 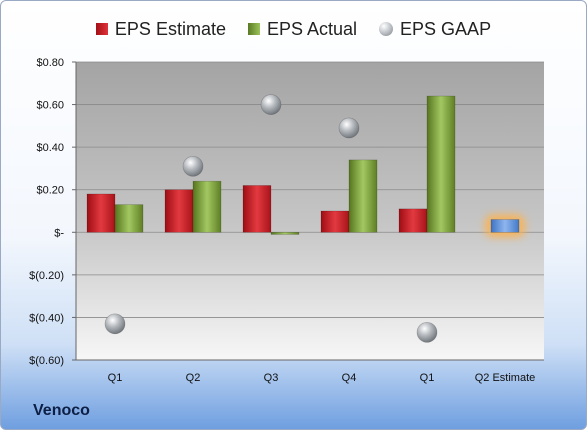 What do you see at coordinates (193, 378) in the screenshot?
I see `x-tick-label: Q2` at bounding box center [193, 378].